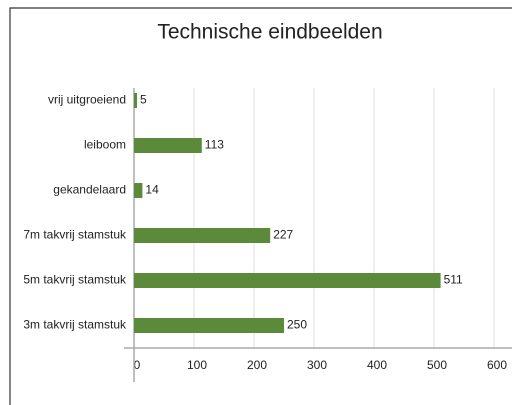  I want to click on data-label: 250, so click(297, 325).